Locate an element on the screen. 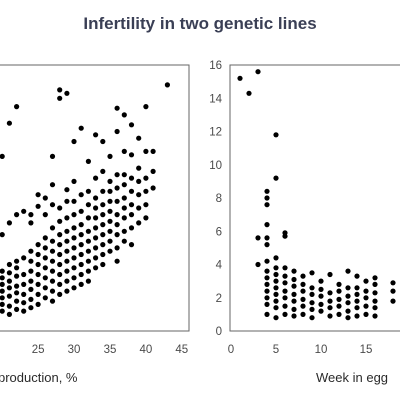 This screenshot has height=400, width=400. y-tick-label: 12 is located at coordinates (215, 133).